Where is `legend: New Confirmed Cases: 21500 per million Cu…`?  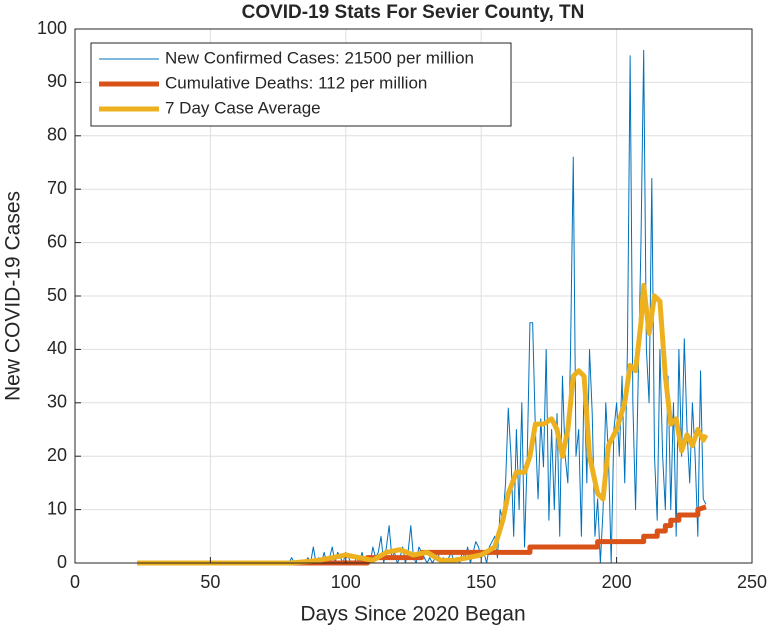 legend: New Confirmed Cases: 21500 per million Cu… is located at coordinates (301, 84).